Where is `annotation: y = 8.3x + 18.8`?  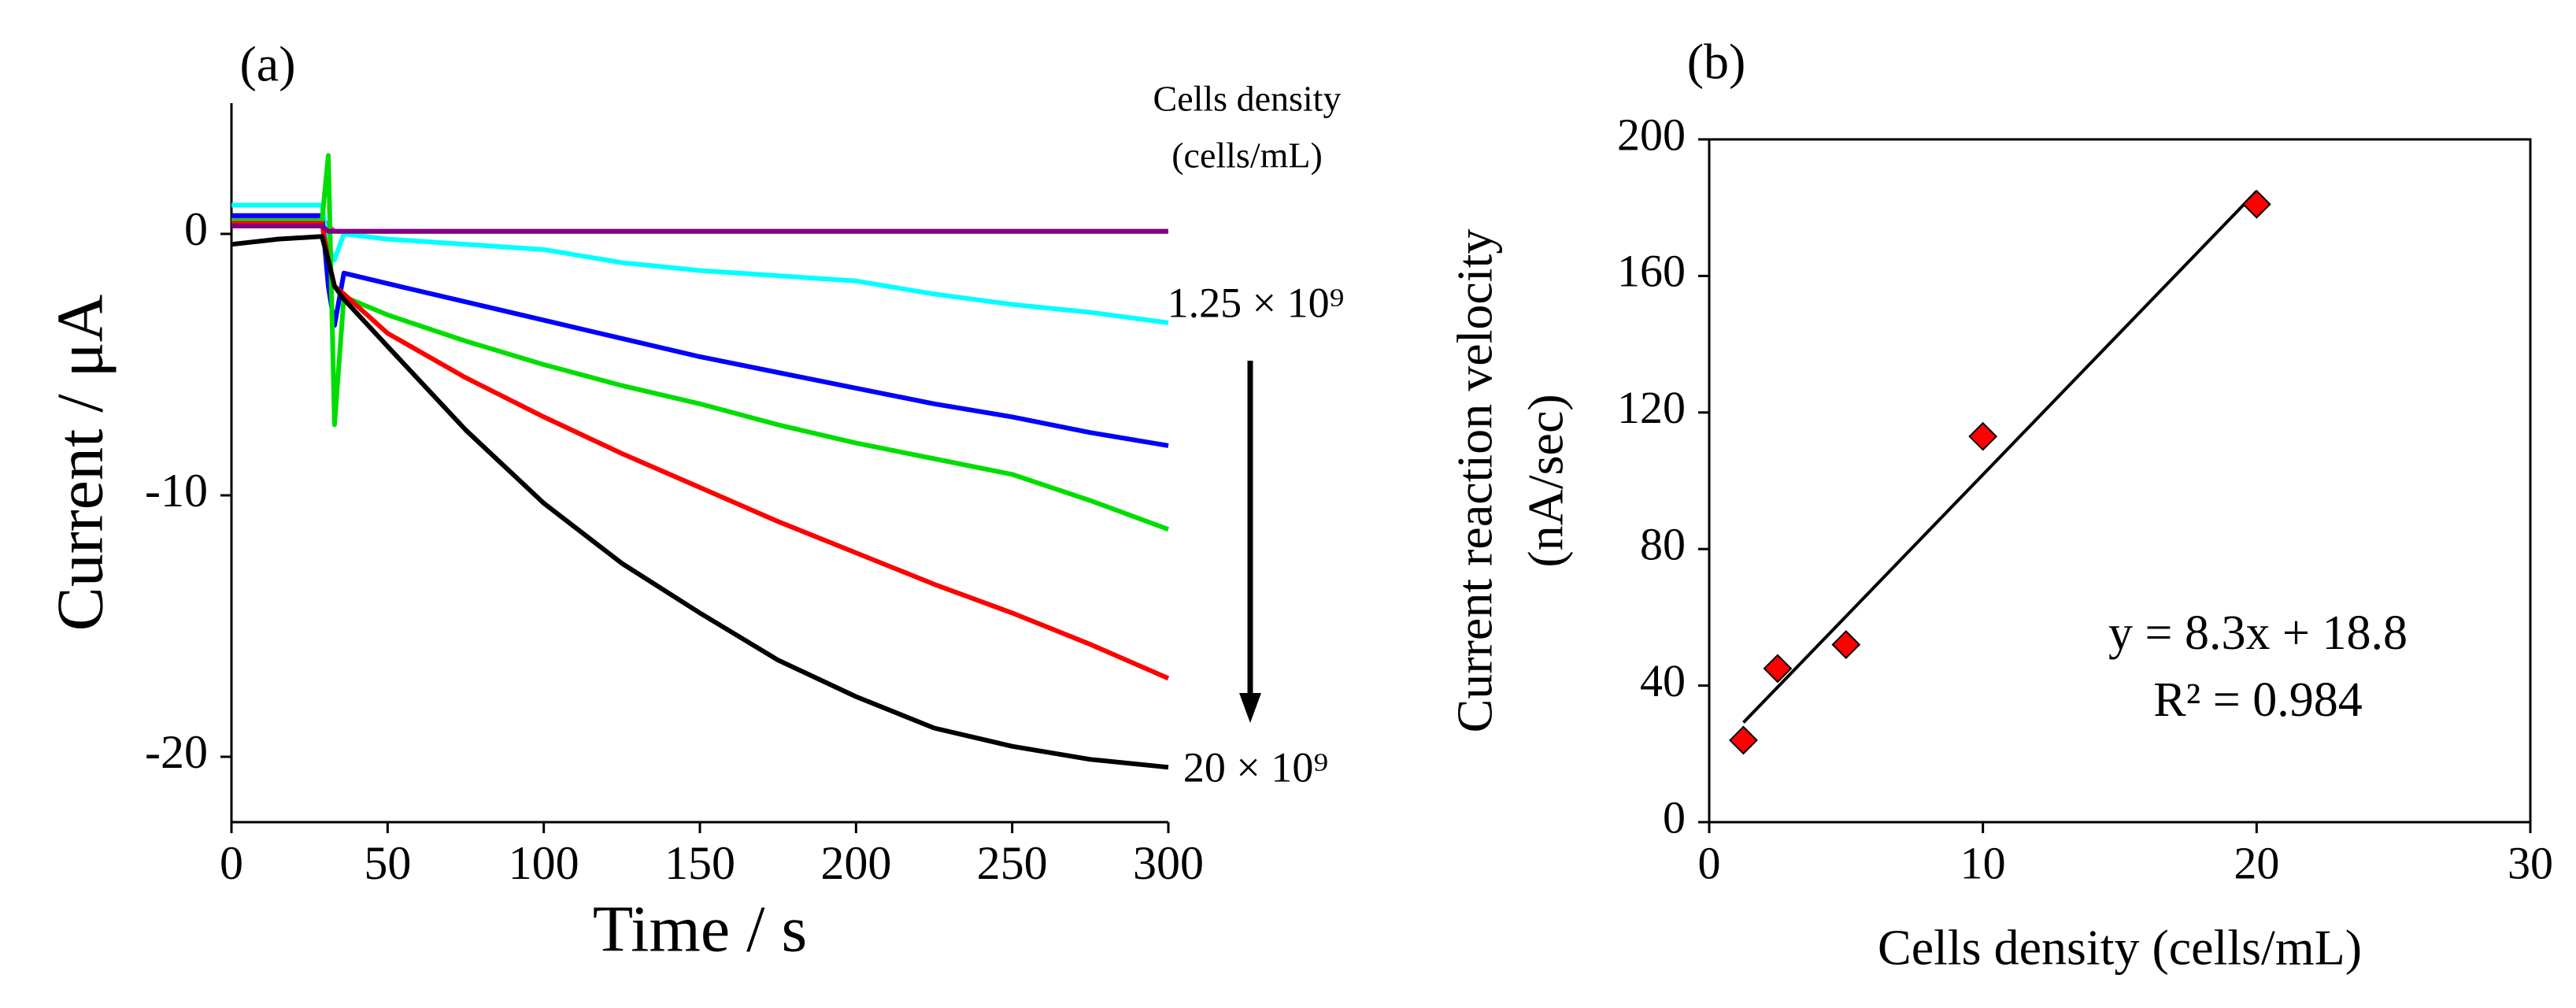
annotation: y = 8.3x + 18.8 is located at coordinates (2258, 633).